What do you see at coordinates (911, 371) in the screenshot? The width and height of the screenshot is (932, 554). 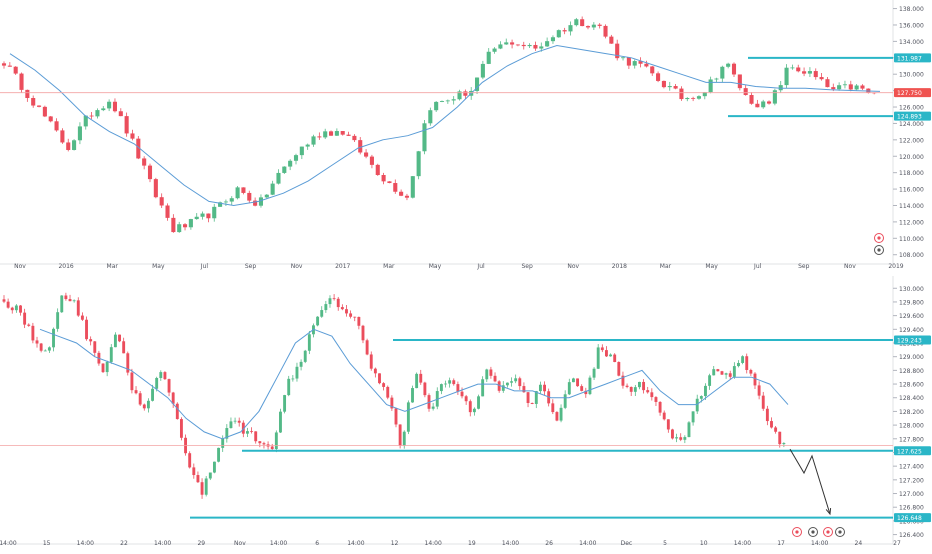 I see `price-tick-label: 128.800` at bounding box center [911, 371].